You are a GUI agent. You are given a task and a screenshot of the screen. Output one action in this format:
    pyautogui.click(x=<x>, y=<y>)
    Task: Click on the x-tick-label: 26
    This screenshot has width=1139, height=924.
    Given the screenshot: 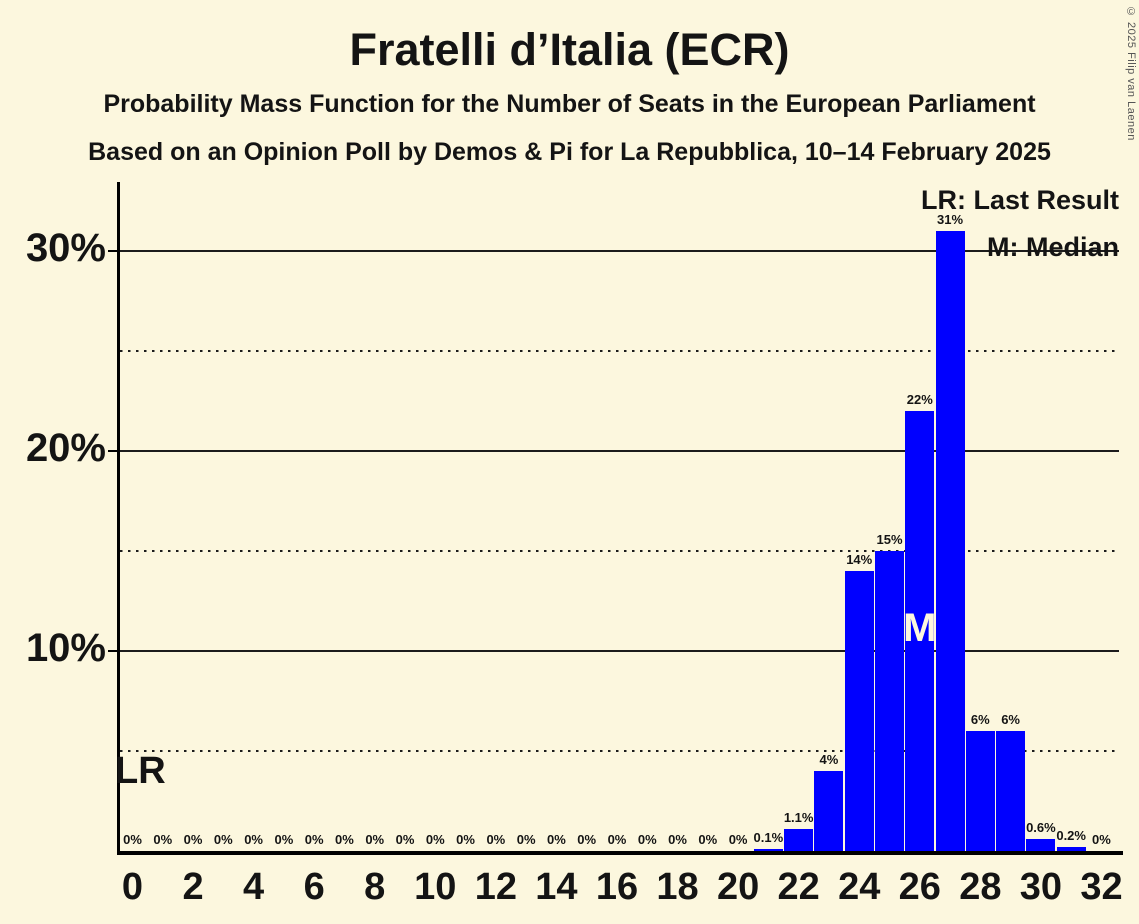 What is the action you would take?
    pyautogui.click(x=919, y=887)
    